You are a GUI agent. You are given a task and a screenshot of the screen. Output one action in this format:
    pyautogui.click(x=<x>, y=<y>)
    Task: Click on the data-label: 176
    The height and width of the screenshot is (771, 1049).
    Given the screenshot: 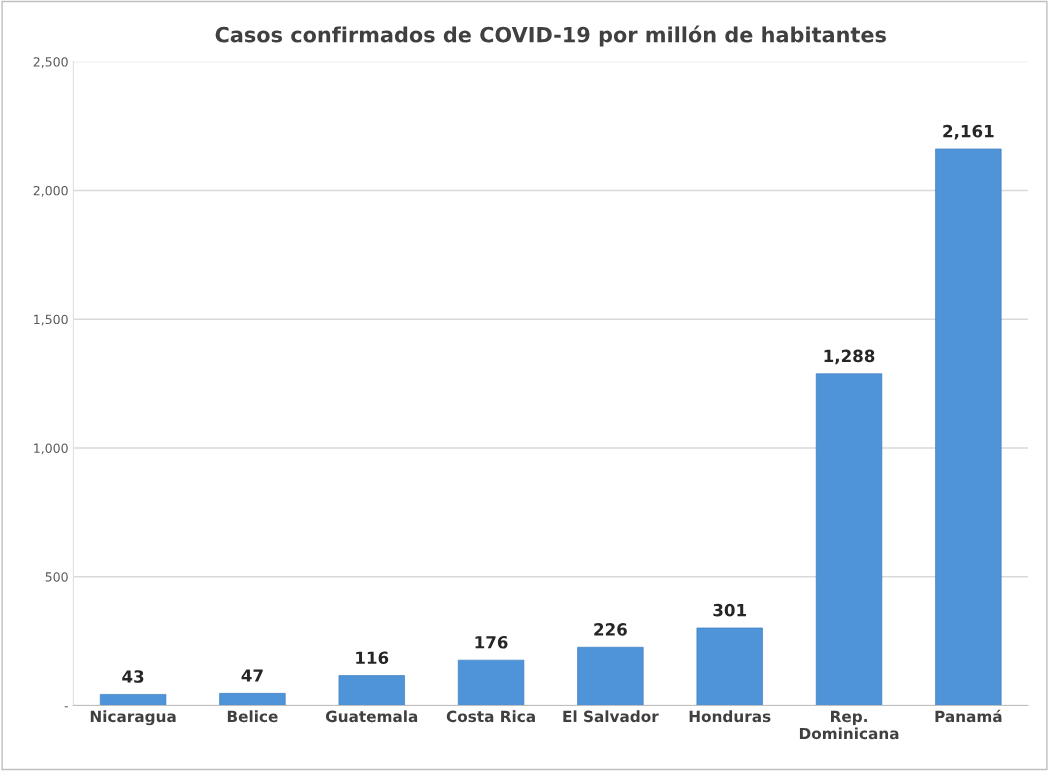 What is the action you would take?
    pyautogui.click(x=491, y=642)
    